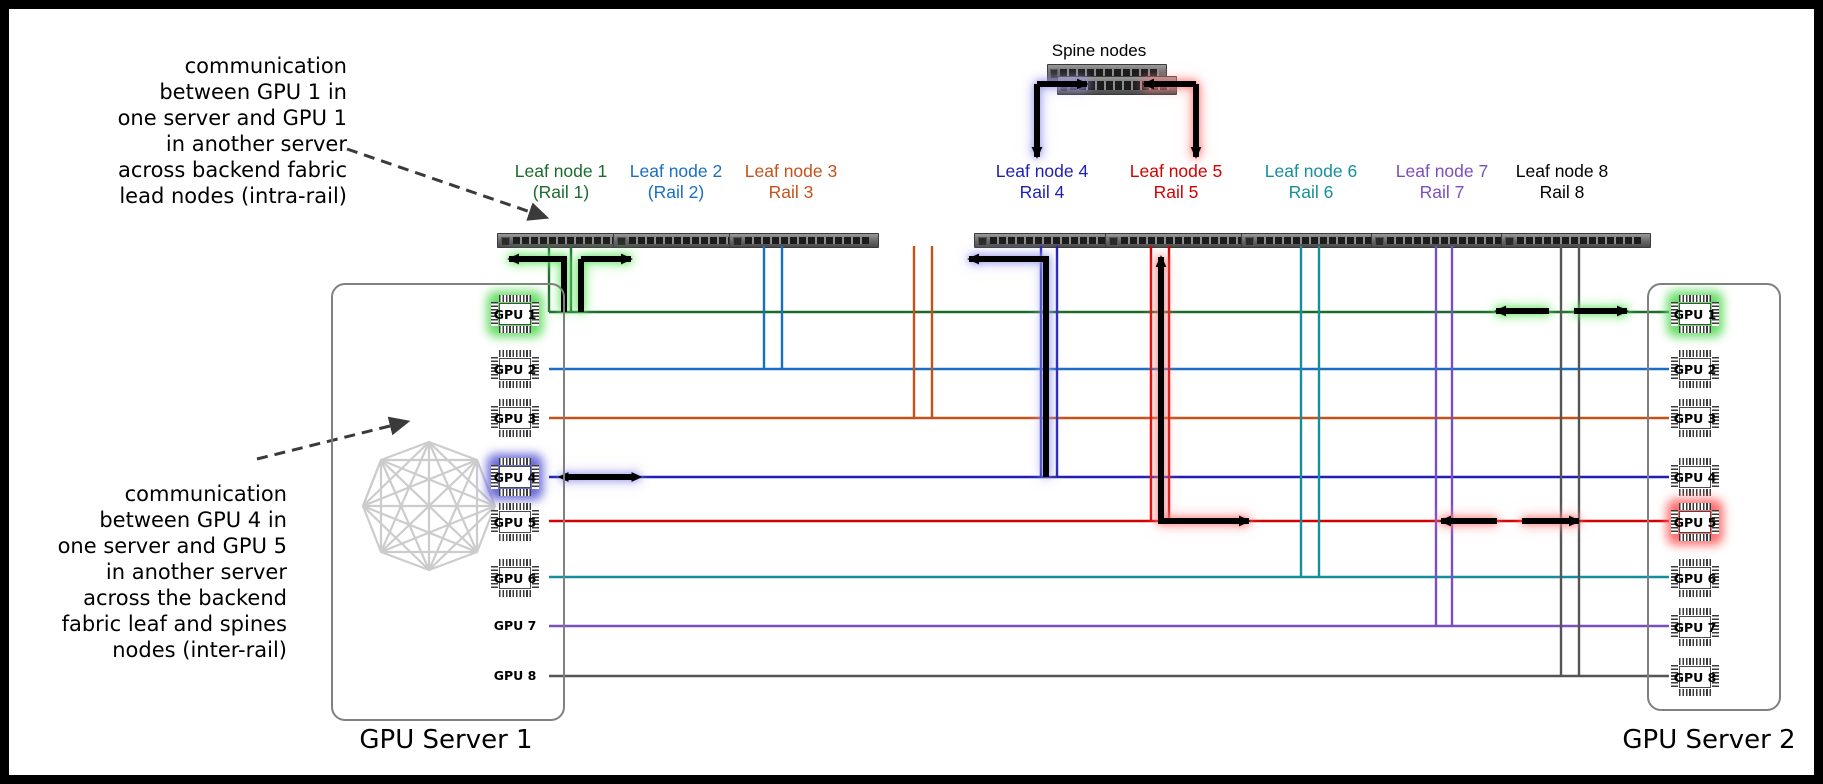 The width and height of the screenshot is (1823, 784). I want to click on leaf-node-rail: Rail 6, so click(1311, 192).